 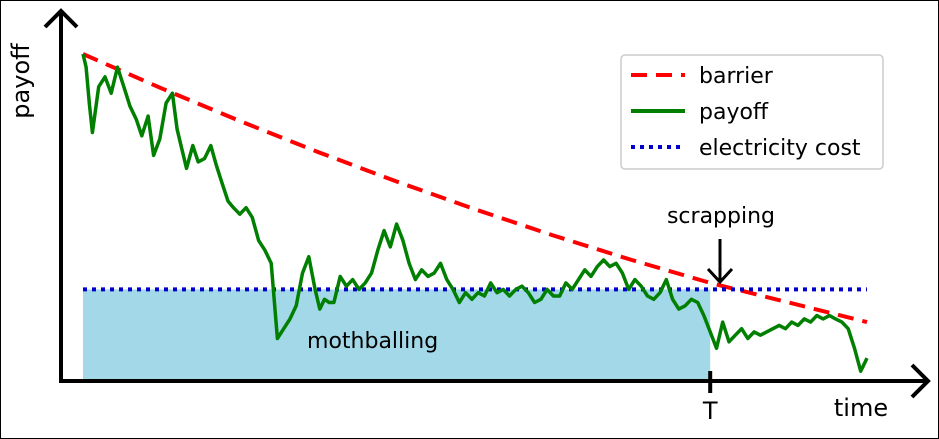 I want to click on y-axis-arrowhead, so click(x=61, y=18).